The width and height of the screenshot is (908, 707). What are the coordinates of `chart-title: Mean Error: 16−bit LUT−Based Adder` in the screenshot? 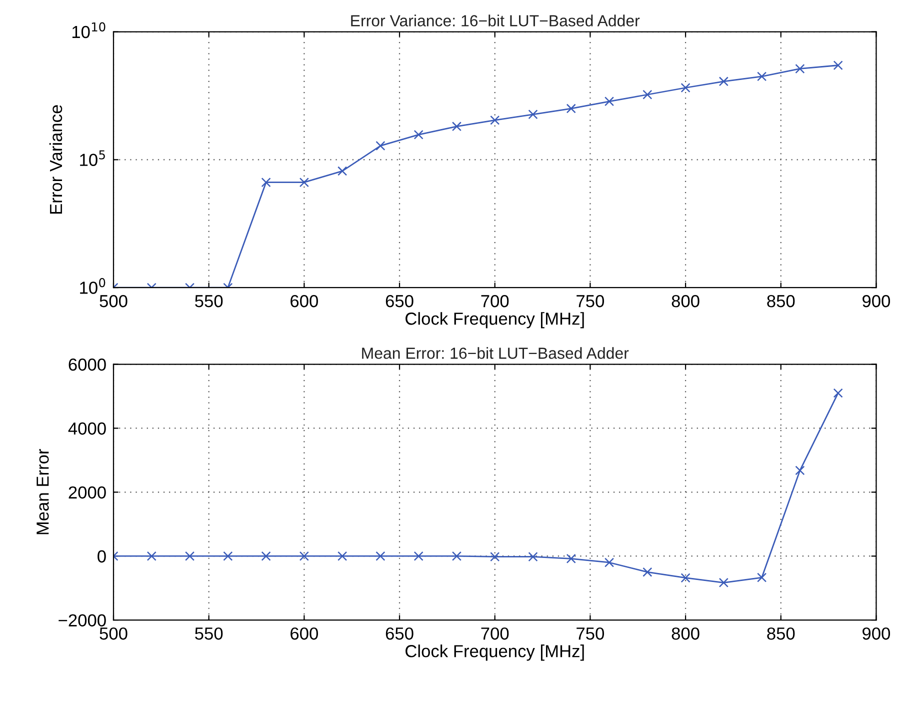 It's located at (495, 353).